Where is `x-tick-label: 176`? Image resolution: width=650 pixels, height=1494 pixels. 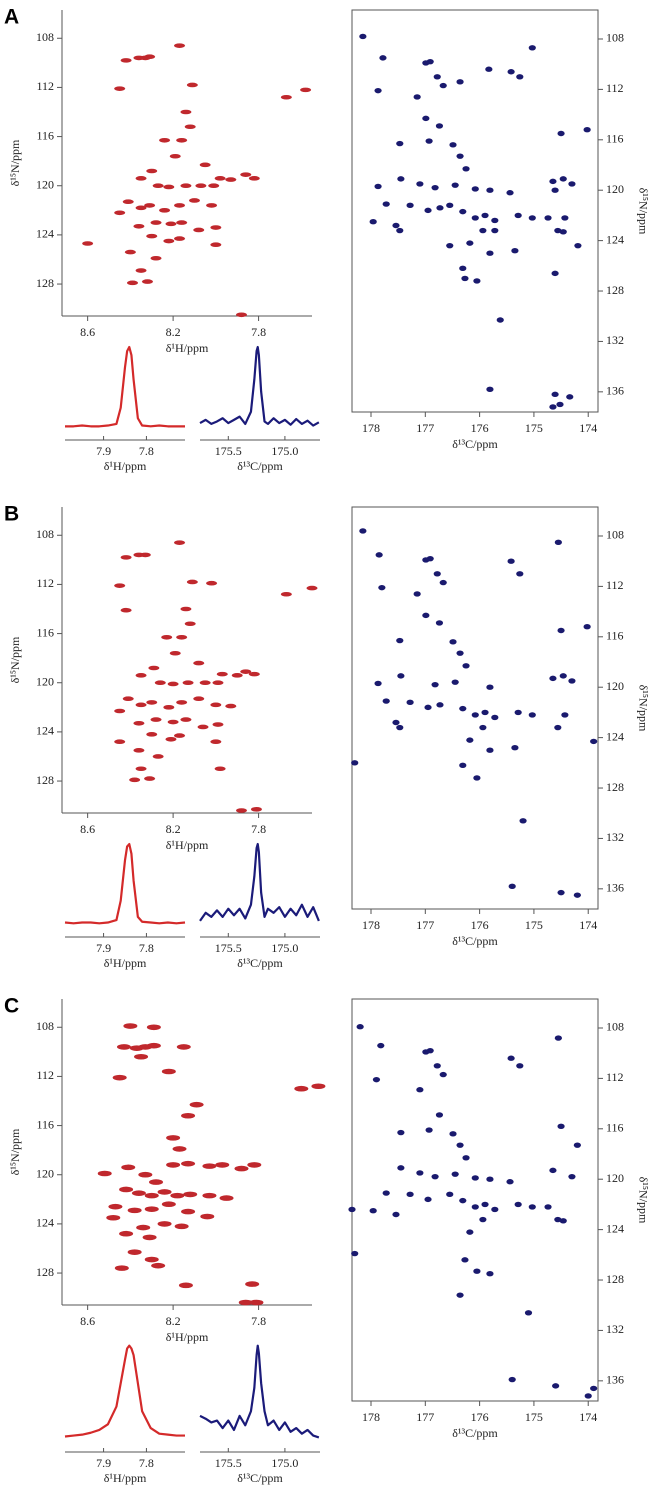 x-tick-label: 176 is located at coordinates (480, 925).